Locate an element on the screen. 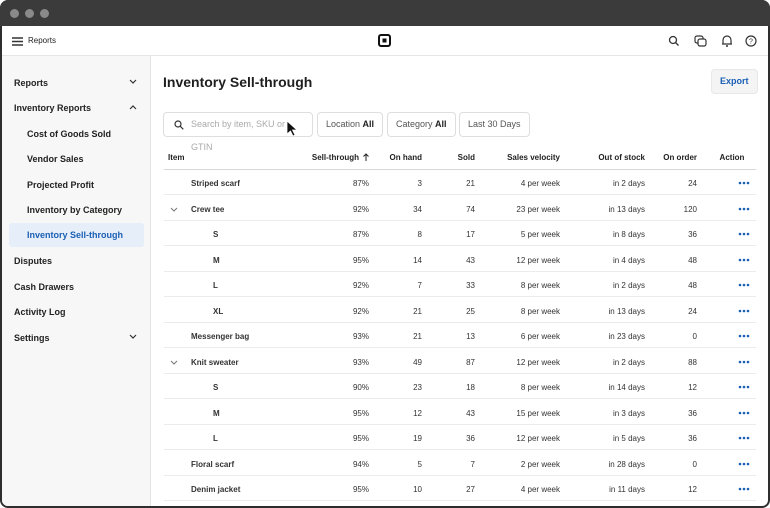  nav-item: Settings is located at coordinates (32, 338).